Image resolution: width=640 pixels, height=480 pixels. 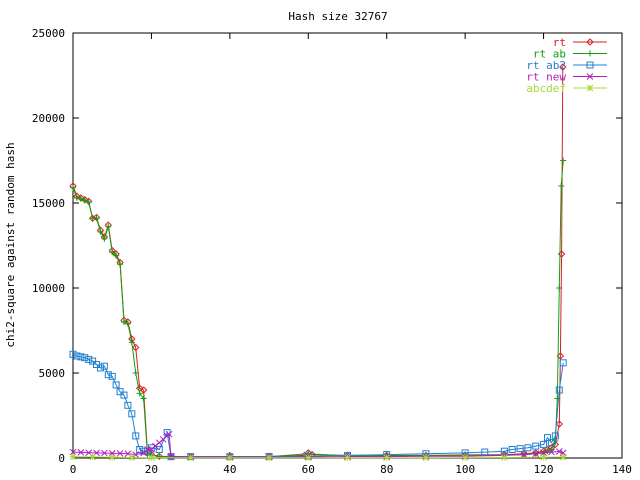 What do you see at coordinates (590, 76) in the screenshot?
I see `legend-marker-rt-new` at bounding box center [590, 76].